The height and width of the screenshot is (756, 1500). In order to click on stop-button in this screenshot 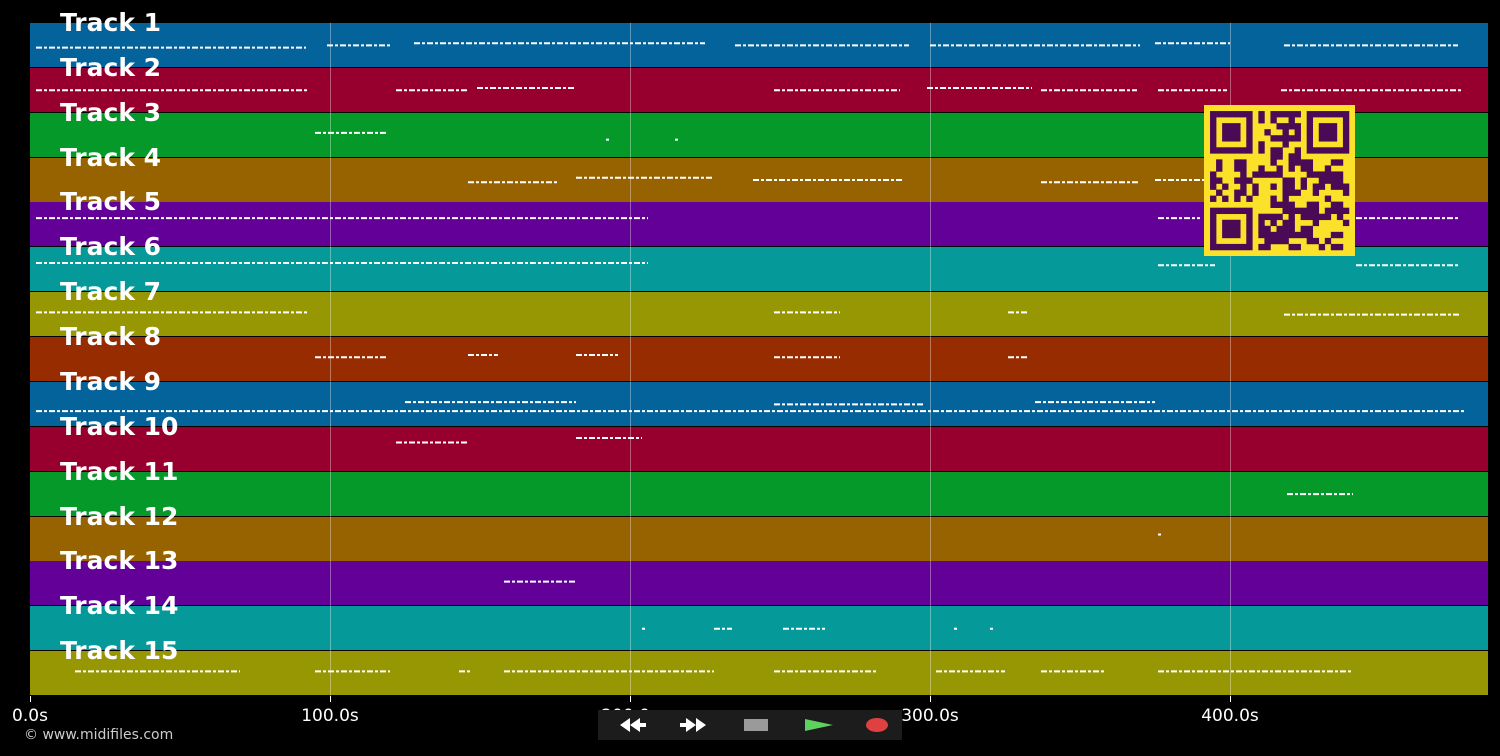, I will do `click(756, 725)`.